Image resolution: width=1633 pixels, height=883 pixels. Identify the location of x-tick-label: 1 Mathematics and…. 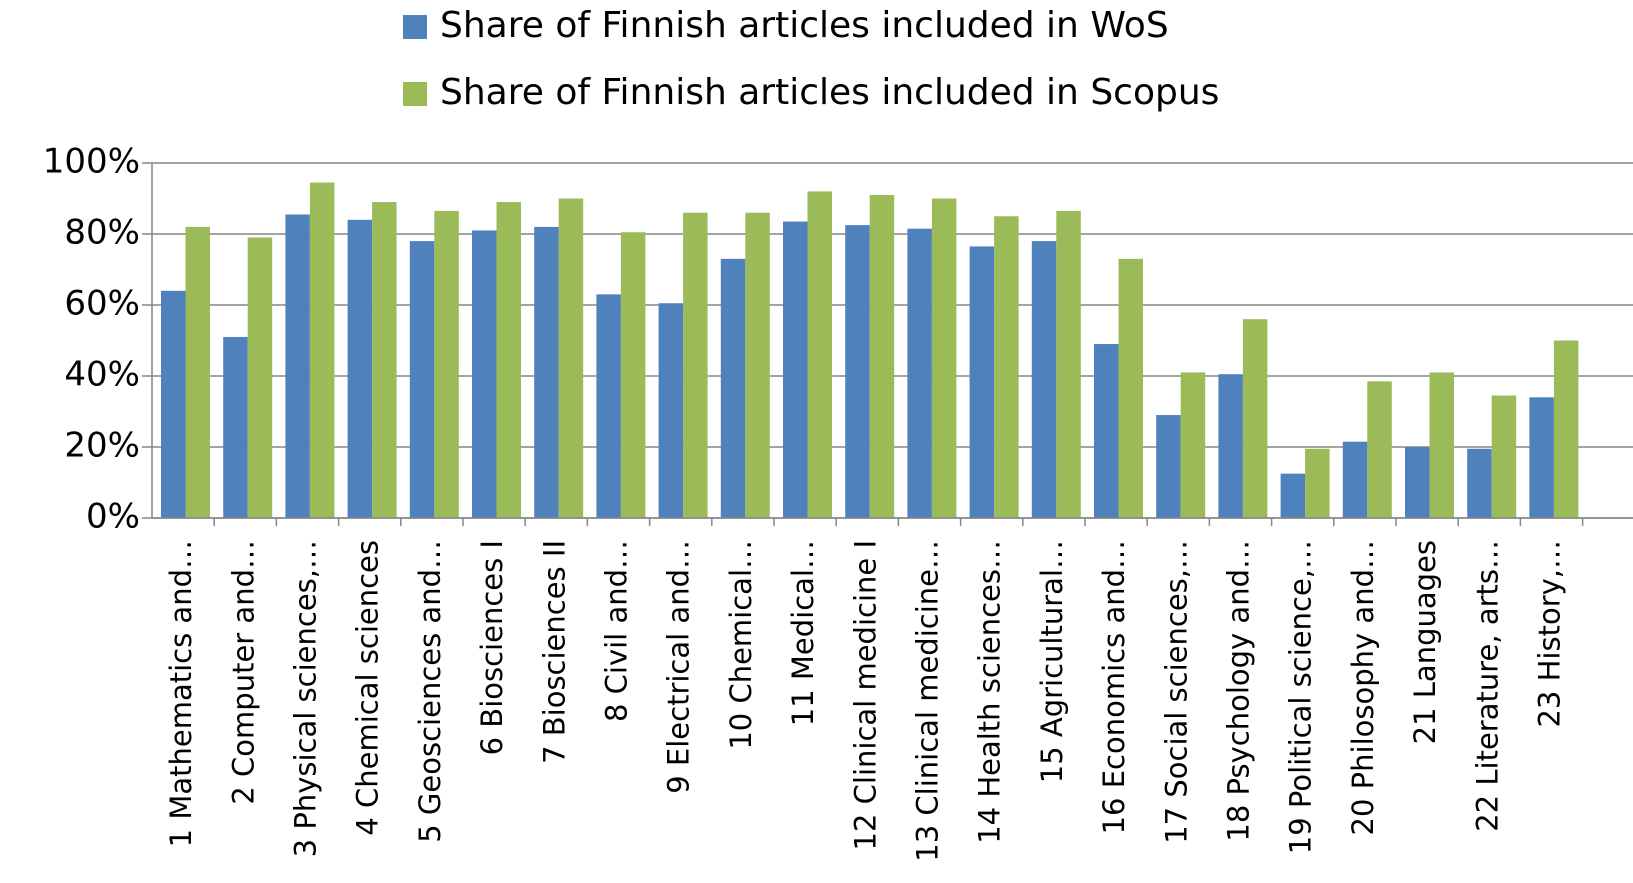
(181, 693).